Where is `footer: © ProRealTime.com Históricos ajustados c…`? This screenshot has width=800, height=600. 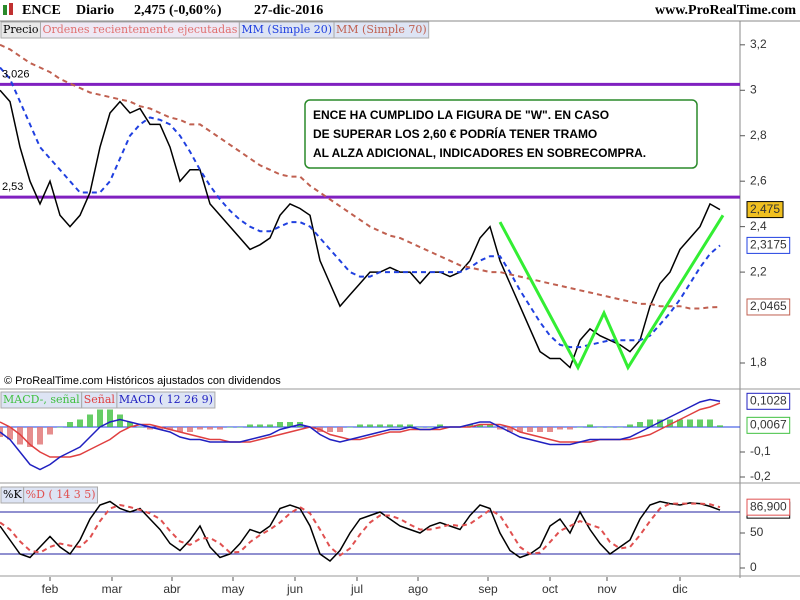 footer: © ProRealTime.com Históricos ajustados c… is located at coordinates (142, 381).